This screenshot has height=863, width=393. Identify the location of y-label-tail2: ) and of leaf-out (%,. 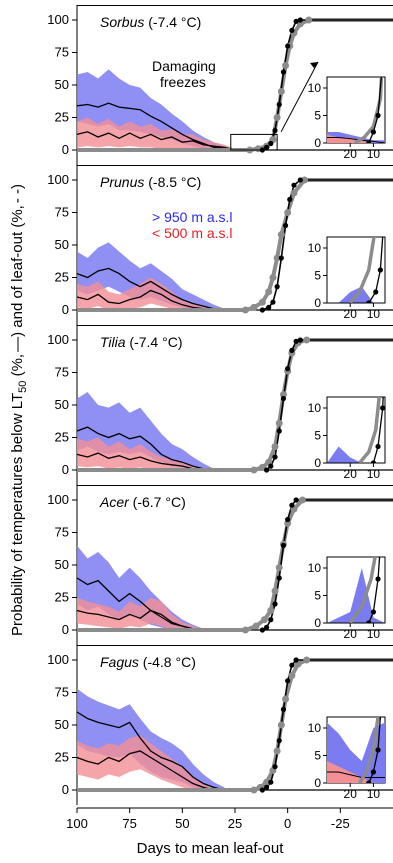
(17, 271).